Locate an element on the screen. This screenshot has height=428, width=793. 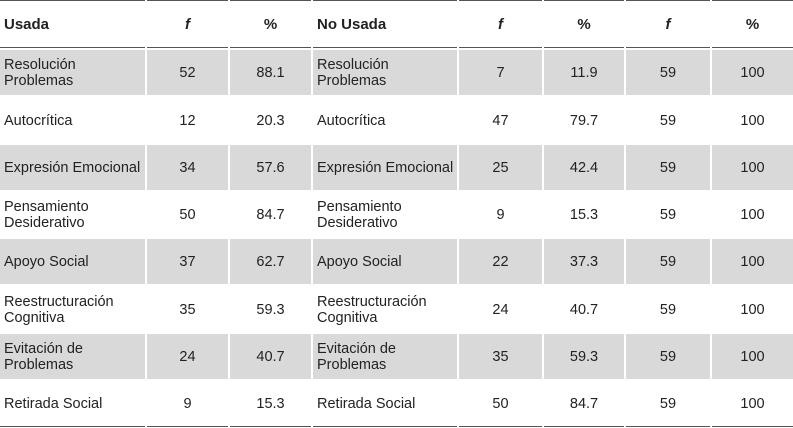
cell-no-usada-percent: 59.3 is located at coordinates (584, 356).